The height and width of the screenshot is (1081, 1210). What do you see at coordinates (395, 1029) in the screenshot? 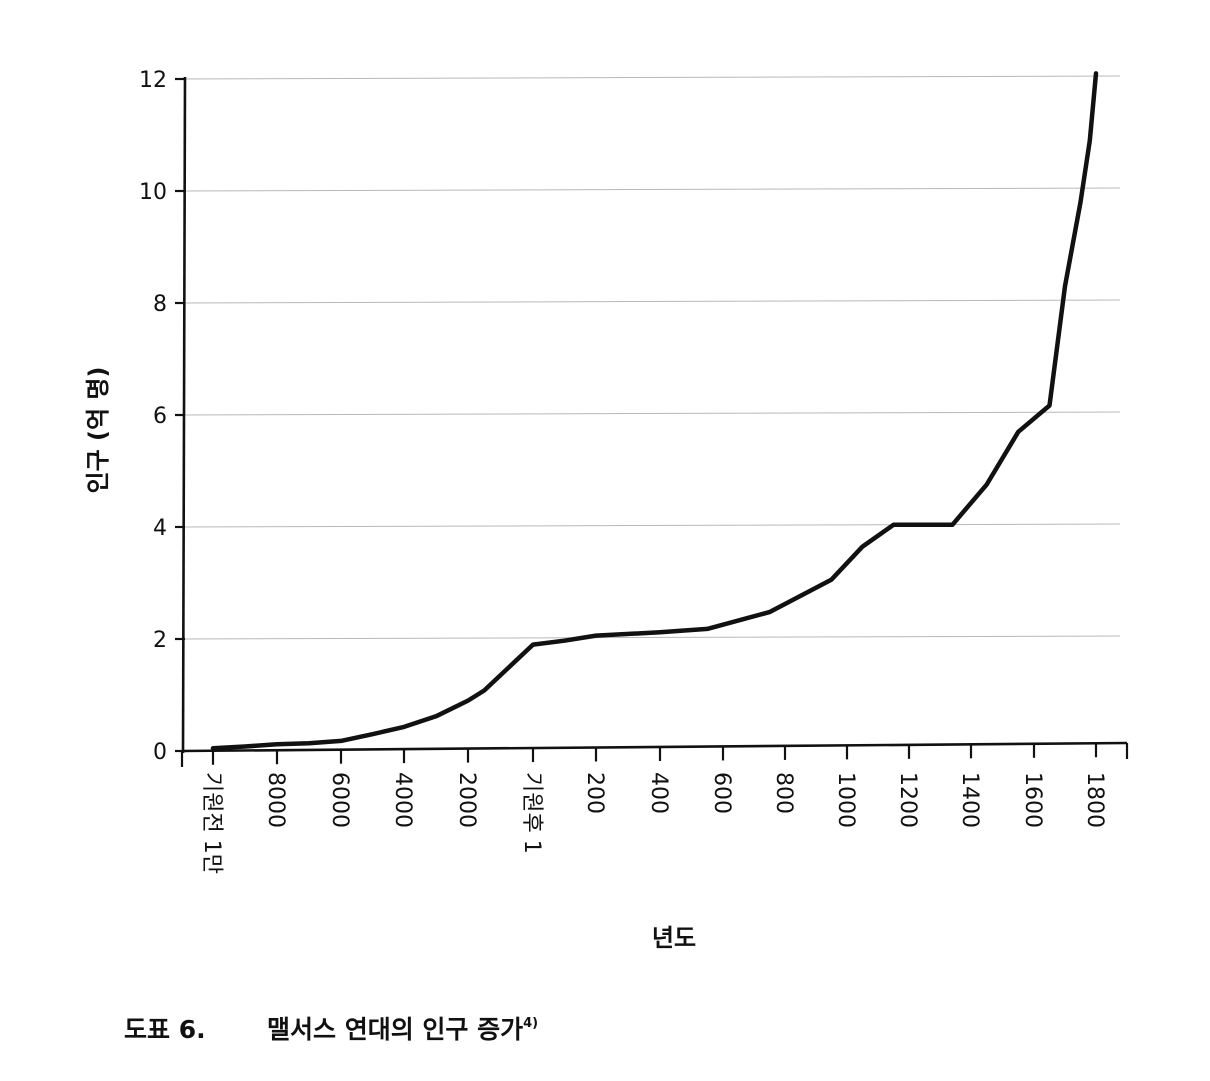
I see `caption-title: 맬서스 연대의 인구 증가` at bounding box center [395, 1029].